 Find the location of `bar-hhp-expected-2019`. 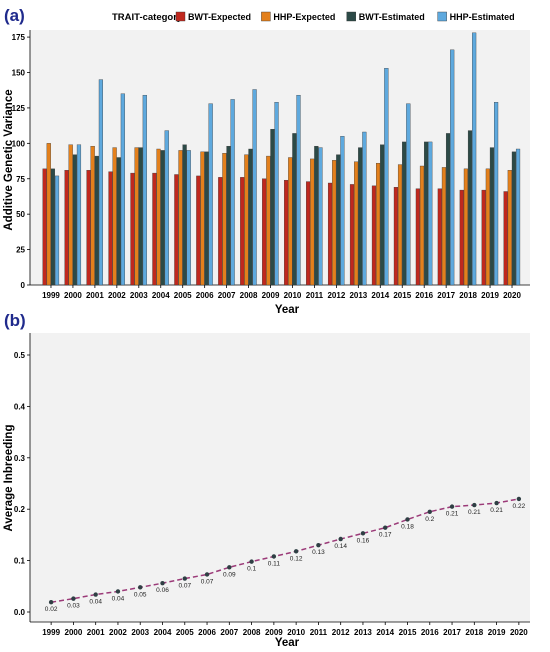

bar-hhp-expected-2019 is located at coordinates (487, 227).